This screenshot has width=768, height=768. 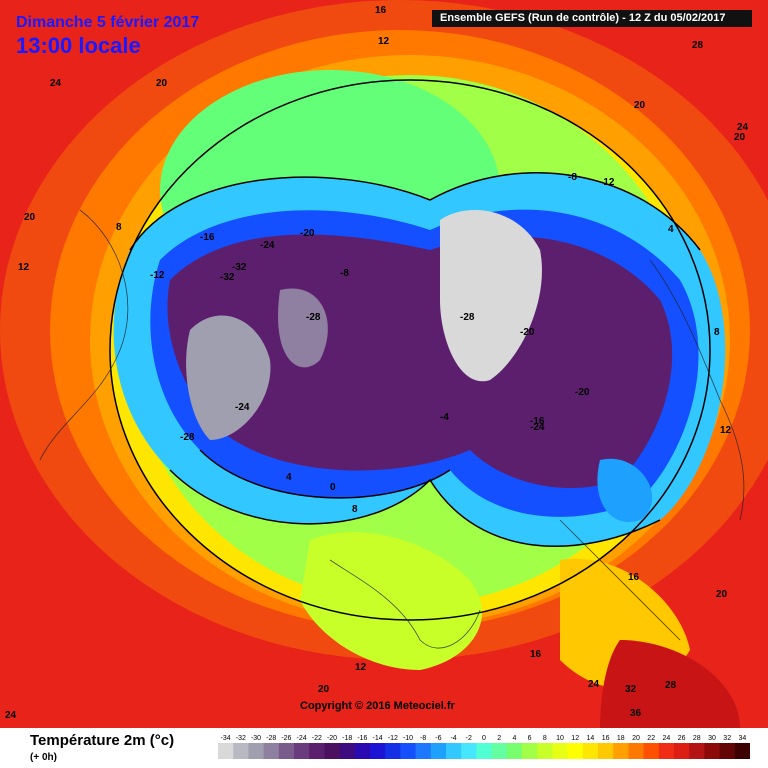 What do you see at coordinates (423, 738) in the screenshot?
I see `scale-tick-label: -8` at bounding box center [423, 738].